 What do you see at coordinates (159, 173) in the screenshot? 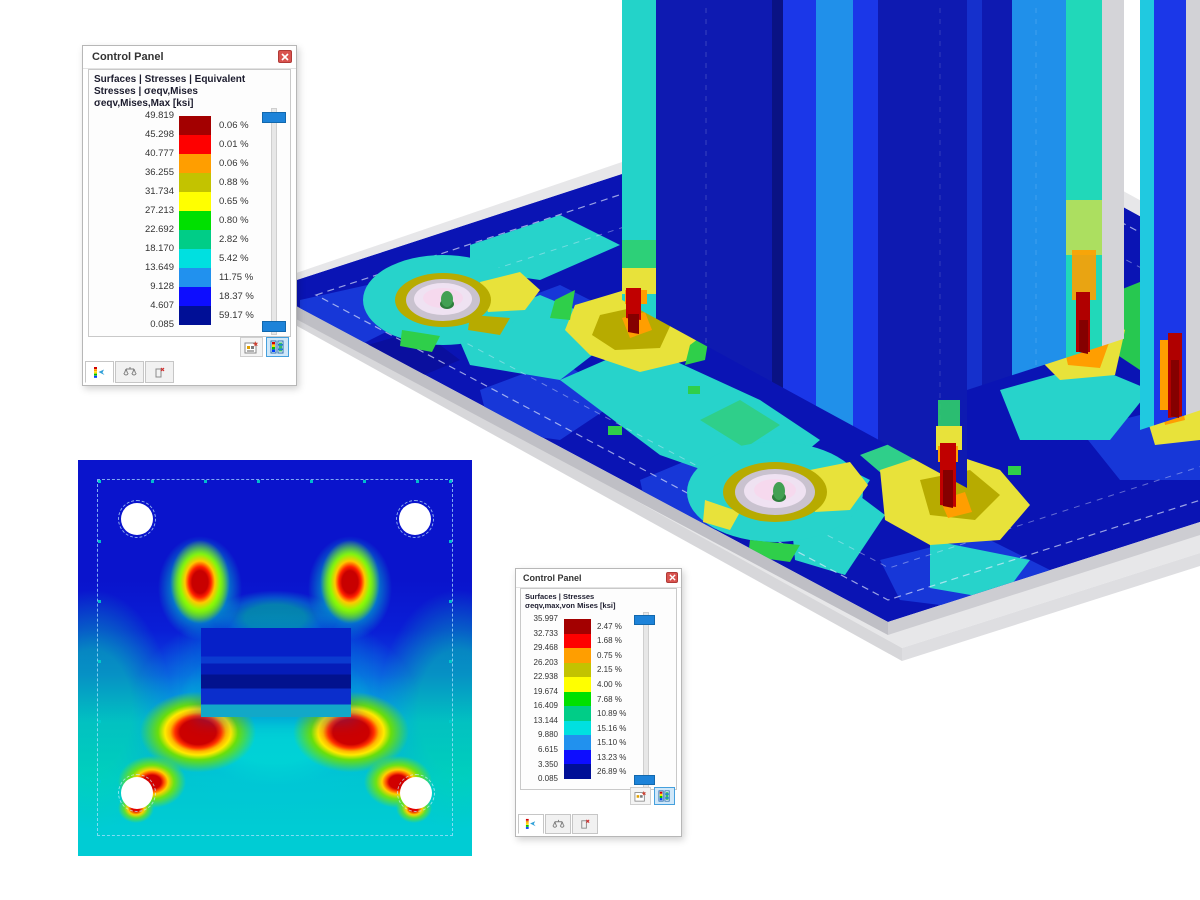
I see `legend-boundary-value: 36.255` at bounding box center [159, 173].